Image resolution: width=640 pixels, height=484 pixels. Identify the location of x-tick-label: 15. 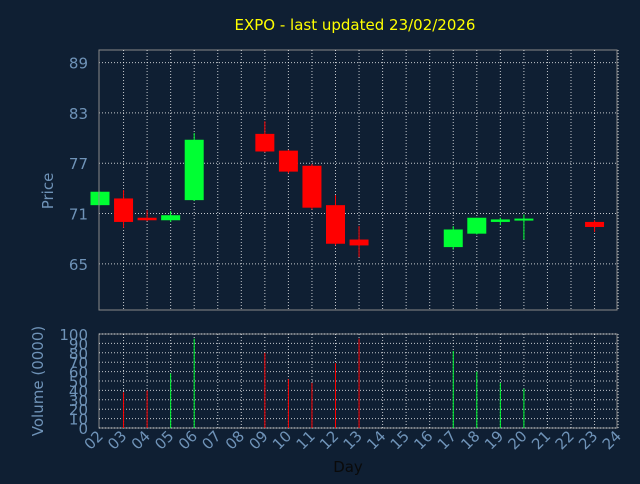
(400, 440).